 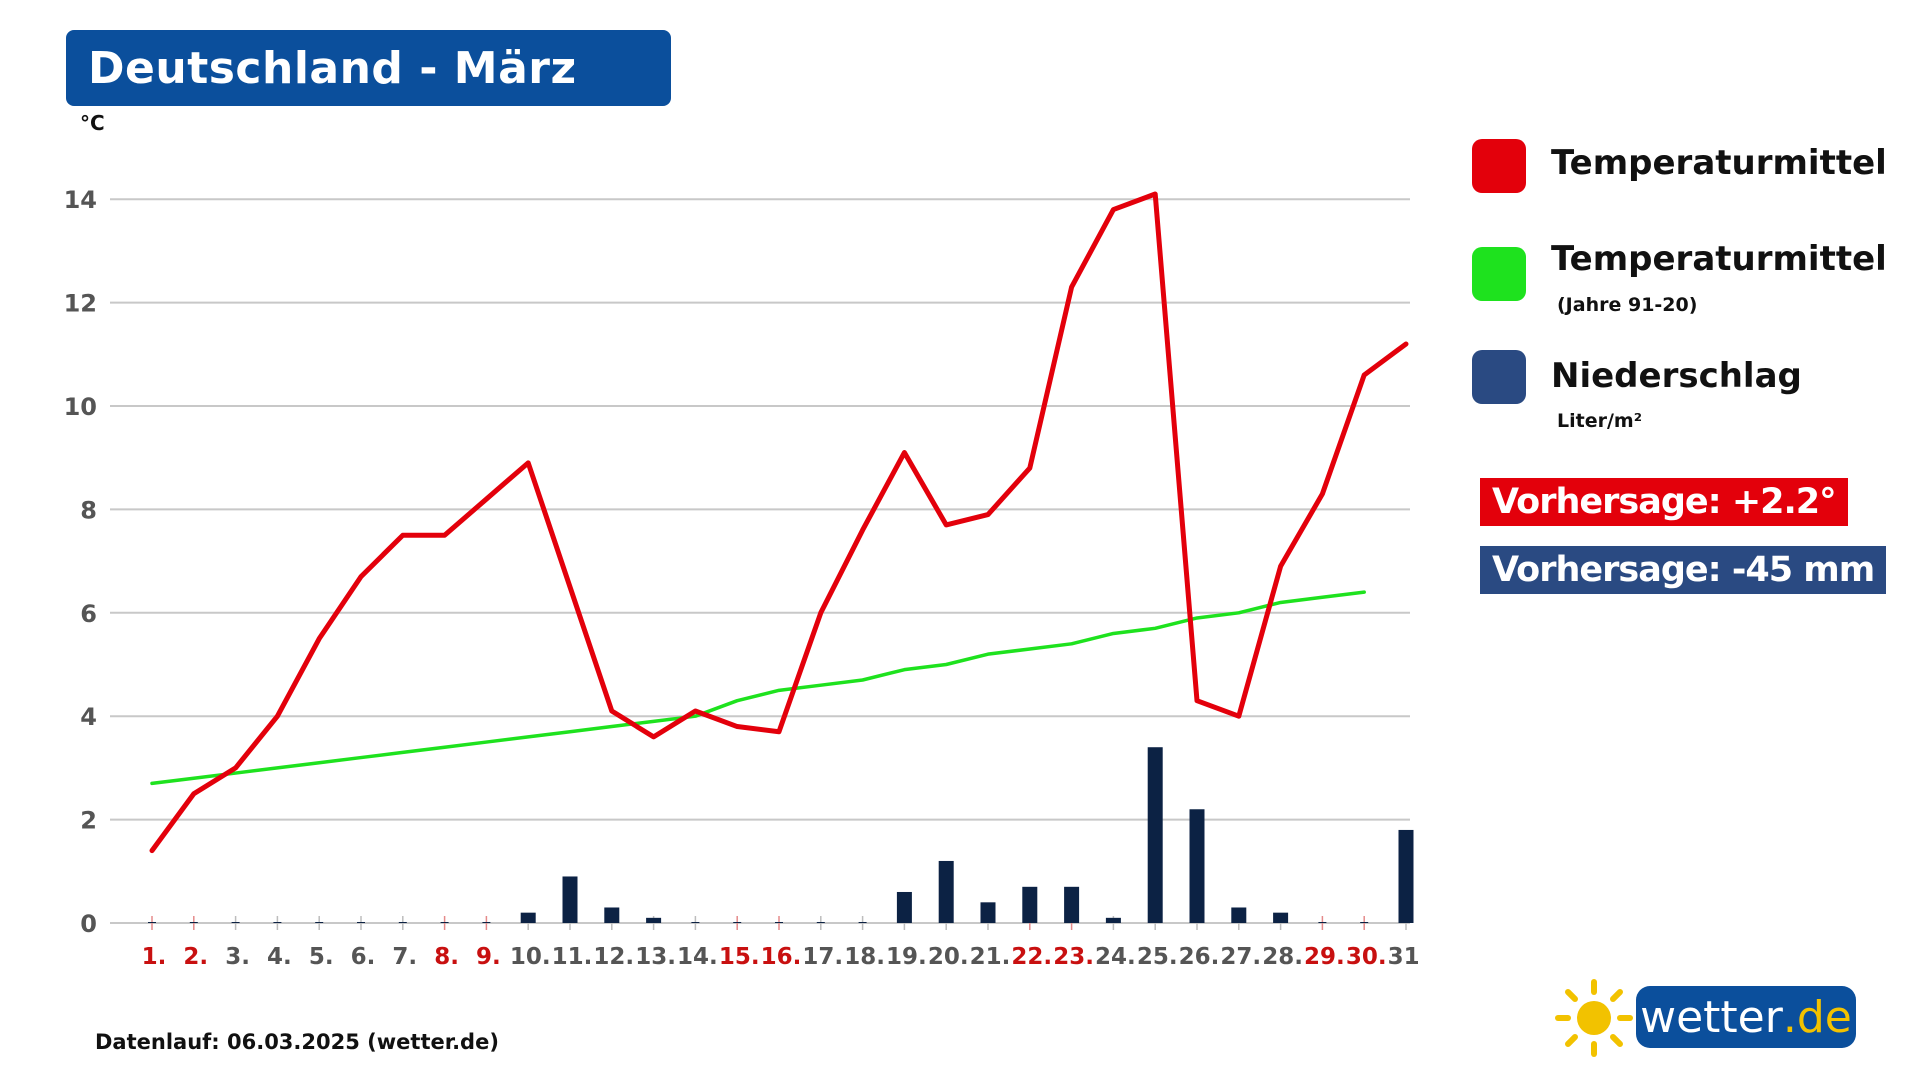 What do you see at coordinates (1199, 957) in the screenshot?
I see `x-tick-label: 26.` at bounding box center [1199, 957].